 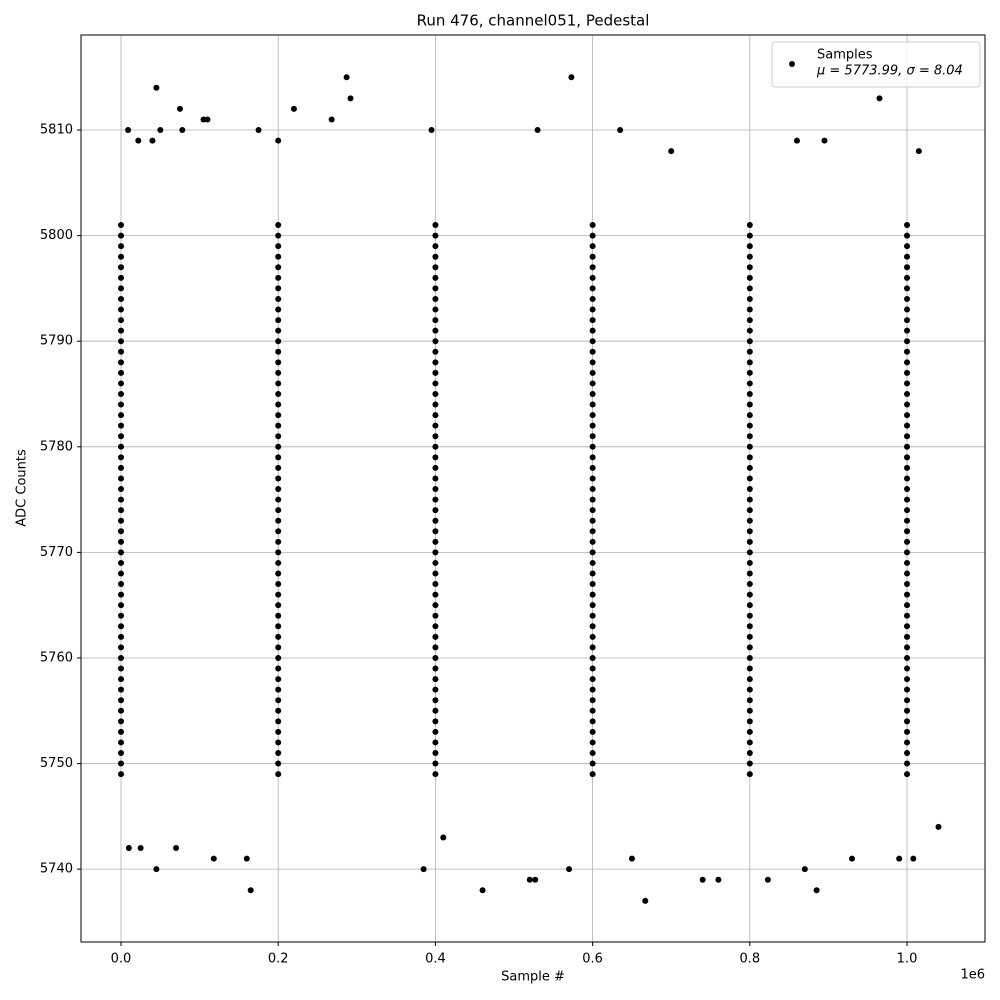 What do you see at coordinates (56, 657) in the screenshot?
I see `y-tick-label: 5760` at bounding box center [56, 657].